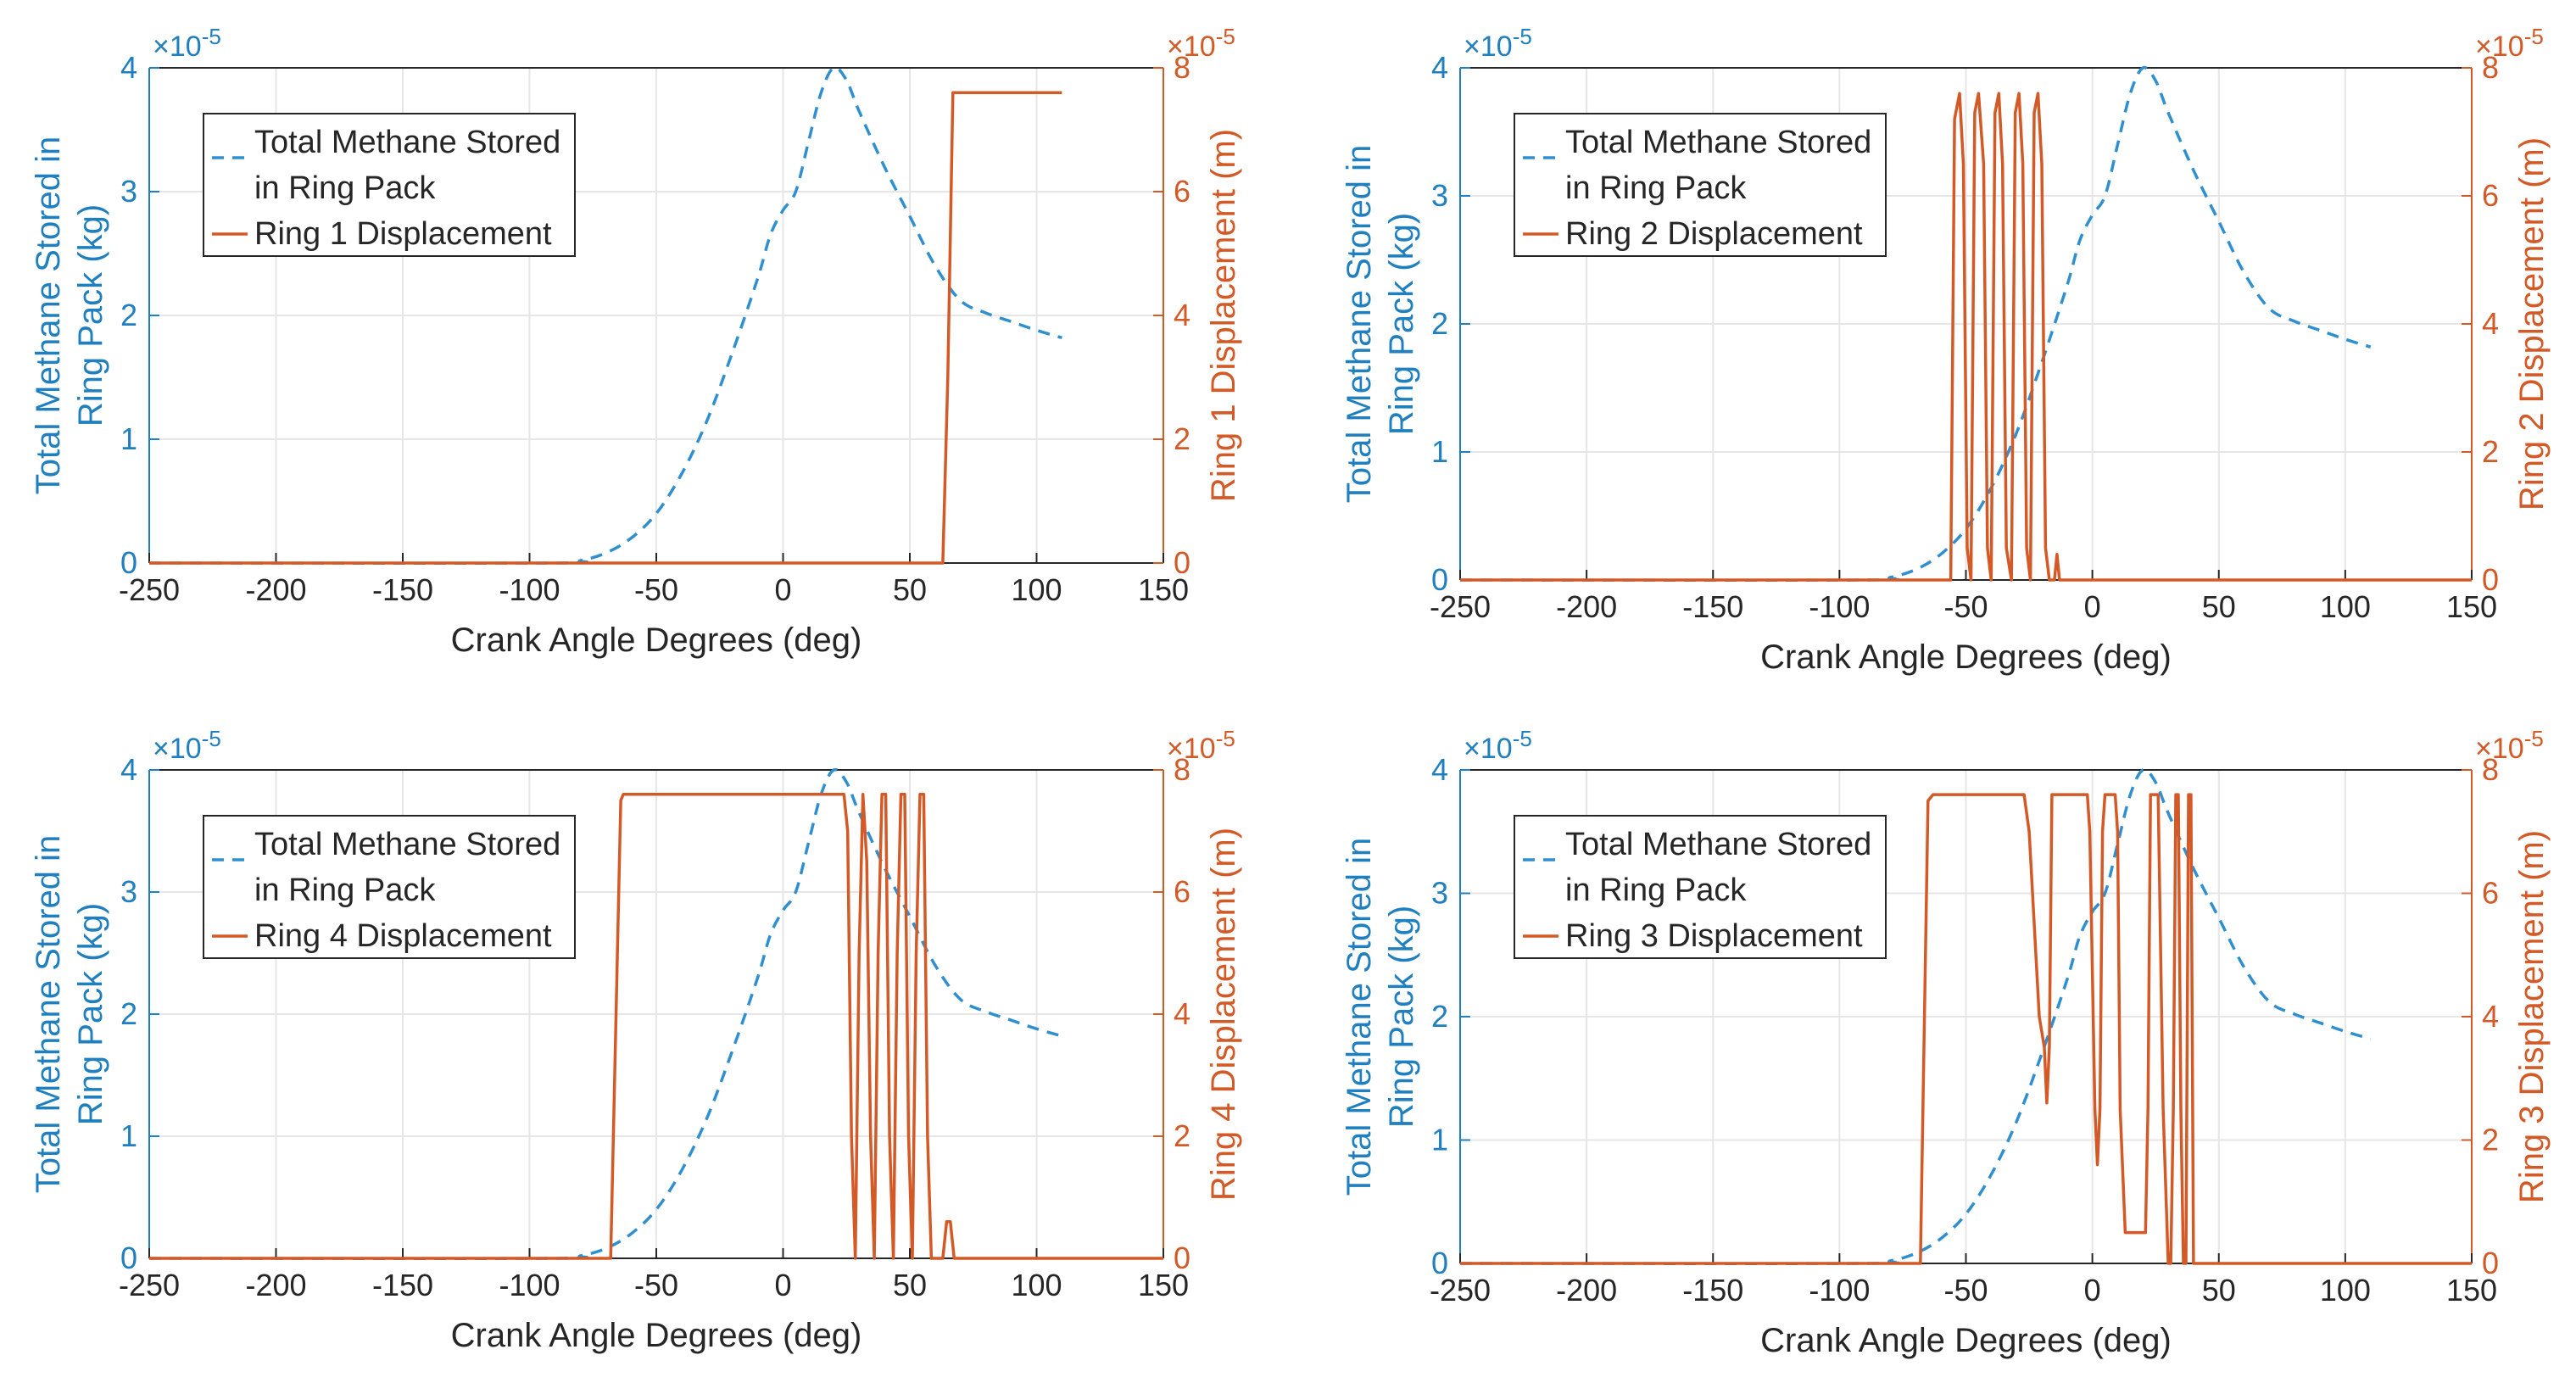  What do you see at coordinates (1223, 1015) in the screenshot?
I see `right-y-axis-label: Ring 4 Displacement (m)` at bounding box center [1223, 1015].